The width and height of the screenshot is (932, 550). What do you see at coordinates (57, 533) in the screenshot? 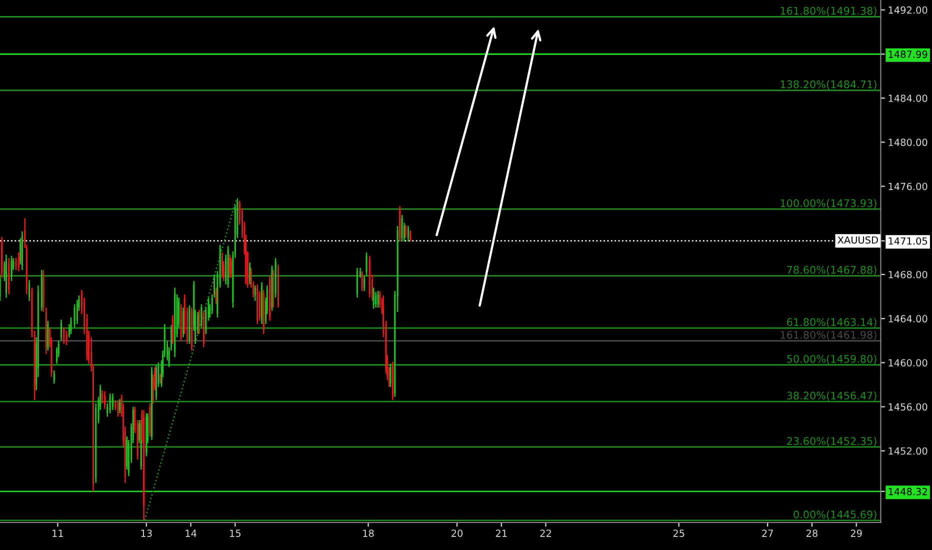
I see `x-tick-label: 11` at bounding box center [57, 533].